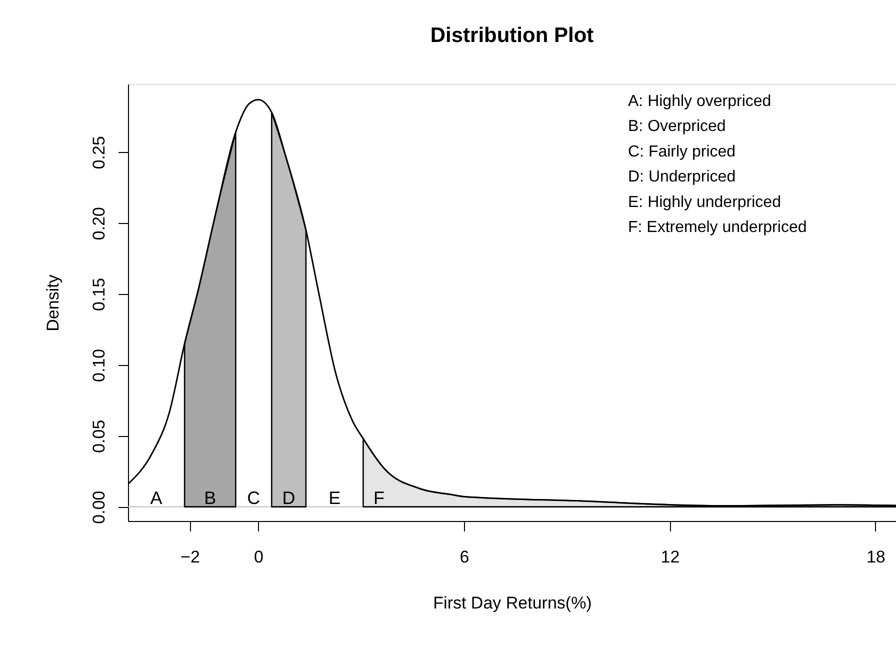 This screenshot has height=646, width=896. Describe the element at coordinates (704, 202) in the screenshot. I see `annotation: E: Highly underpriced` at that location.